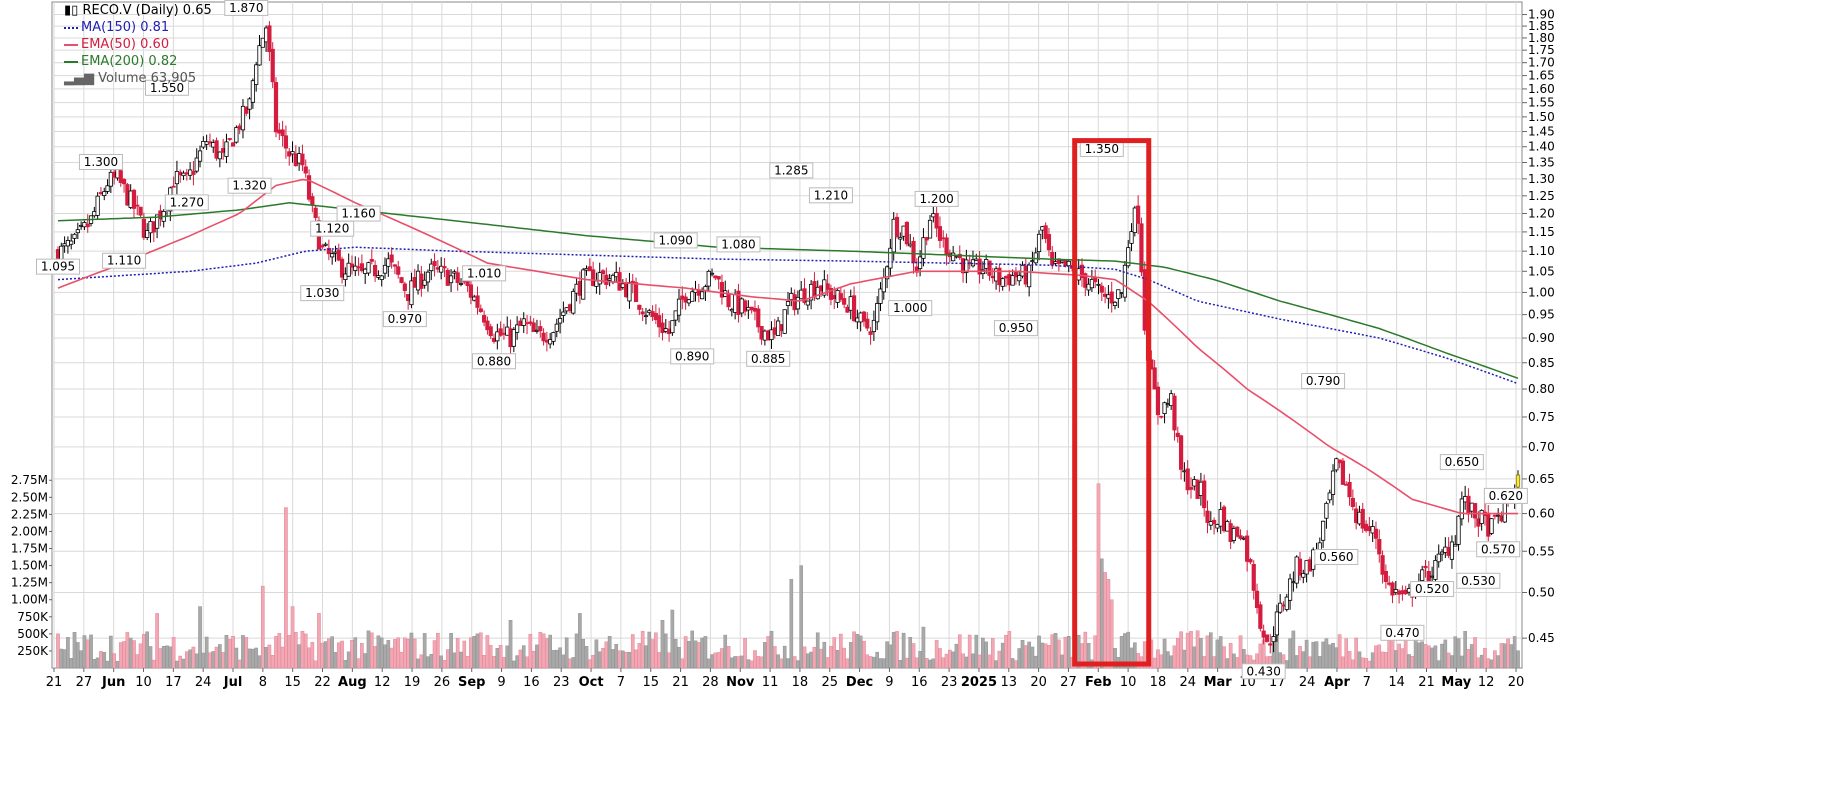  What do you see at coordinates (203, 682) in the screenshot?
I see `time-tick-label: 24` at bounding box center [203, 682].